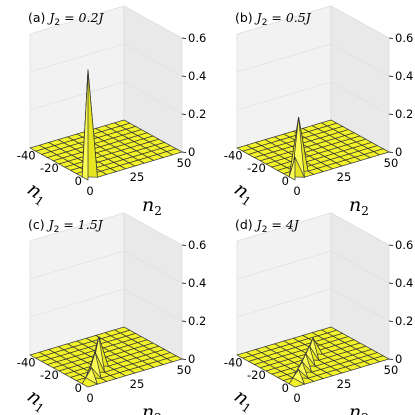  What do you see at coordinates (273, 19) in the screenshot?
I see `panel-title: (b) J2 = 0.5J` at bounding box center [273, 19].